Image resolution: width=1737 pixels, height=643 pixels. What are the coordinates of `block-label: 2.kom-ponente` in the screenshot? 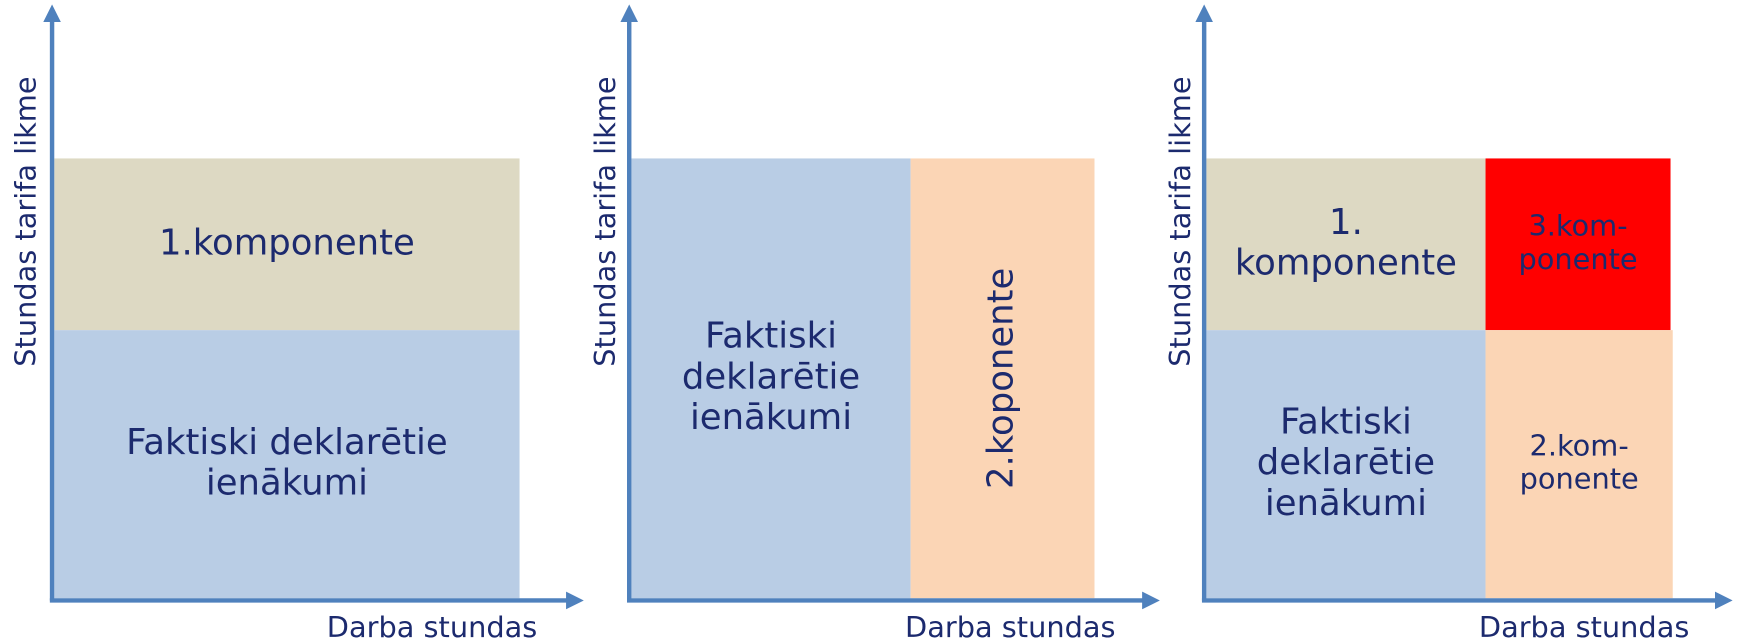 It's located at (1579, 462).